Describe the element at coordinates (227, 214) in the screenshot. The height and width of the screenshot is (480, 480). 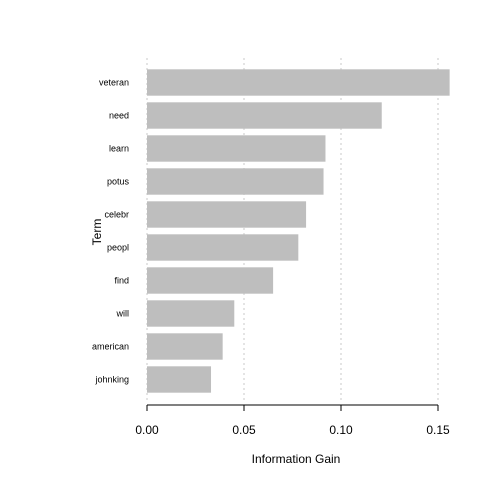
I see `bar-celebr` at that location.